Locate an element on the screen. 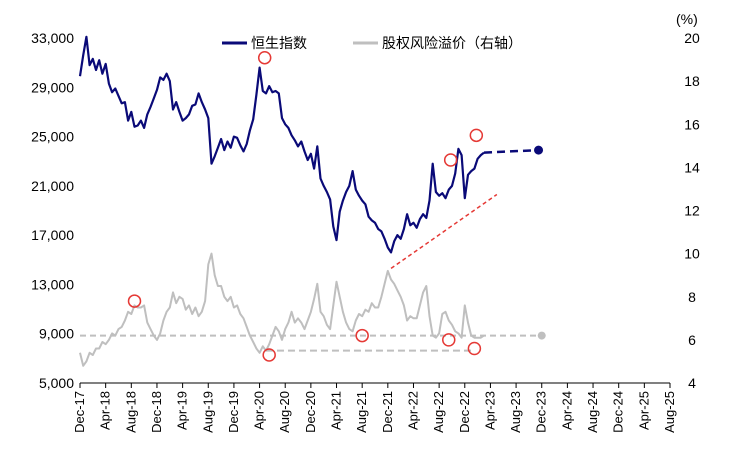  y-right-tick-label: 4 is located at coordinates (692, 383).